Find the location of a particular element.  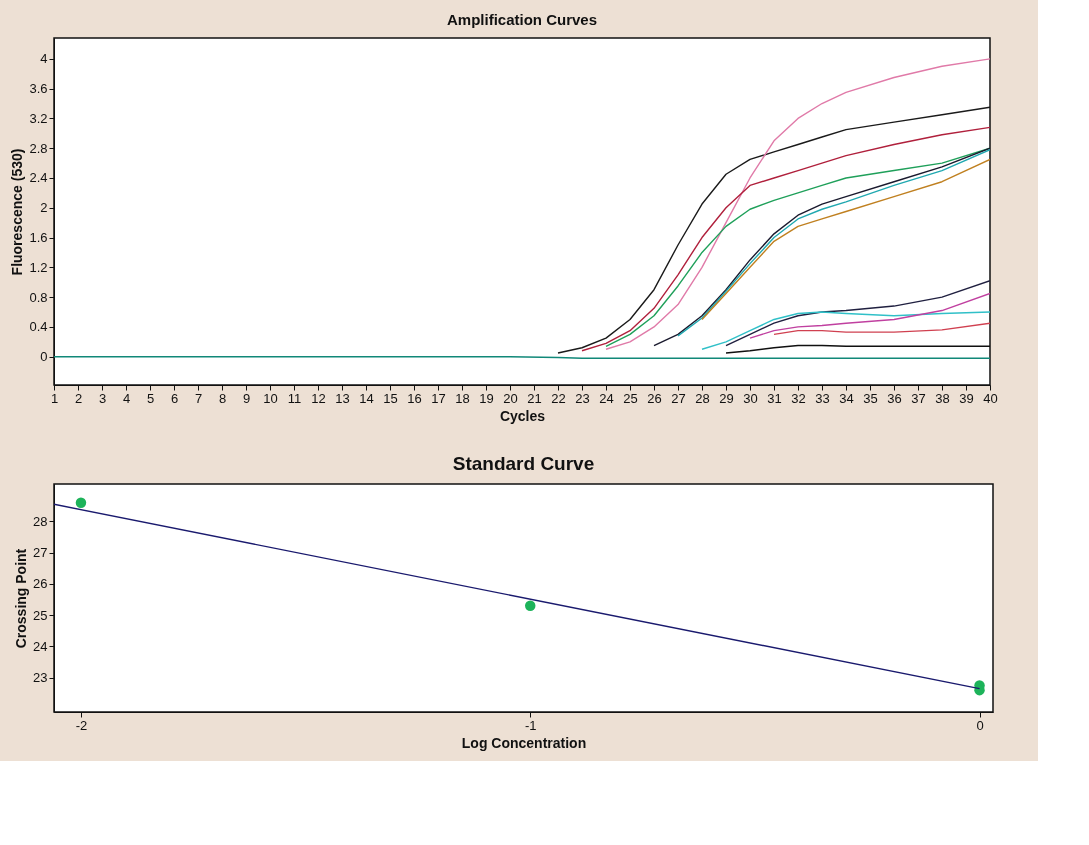

x-tick-label: 18 is located at coordinates (462, 398).